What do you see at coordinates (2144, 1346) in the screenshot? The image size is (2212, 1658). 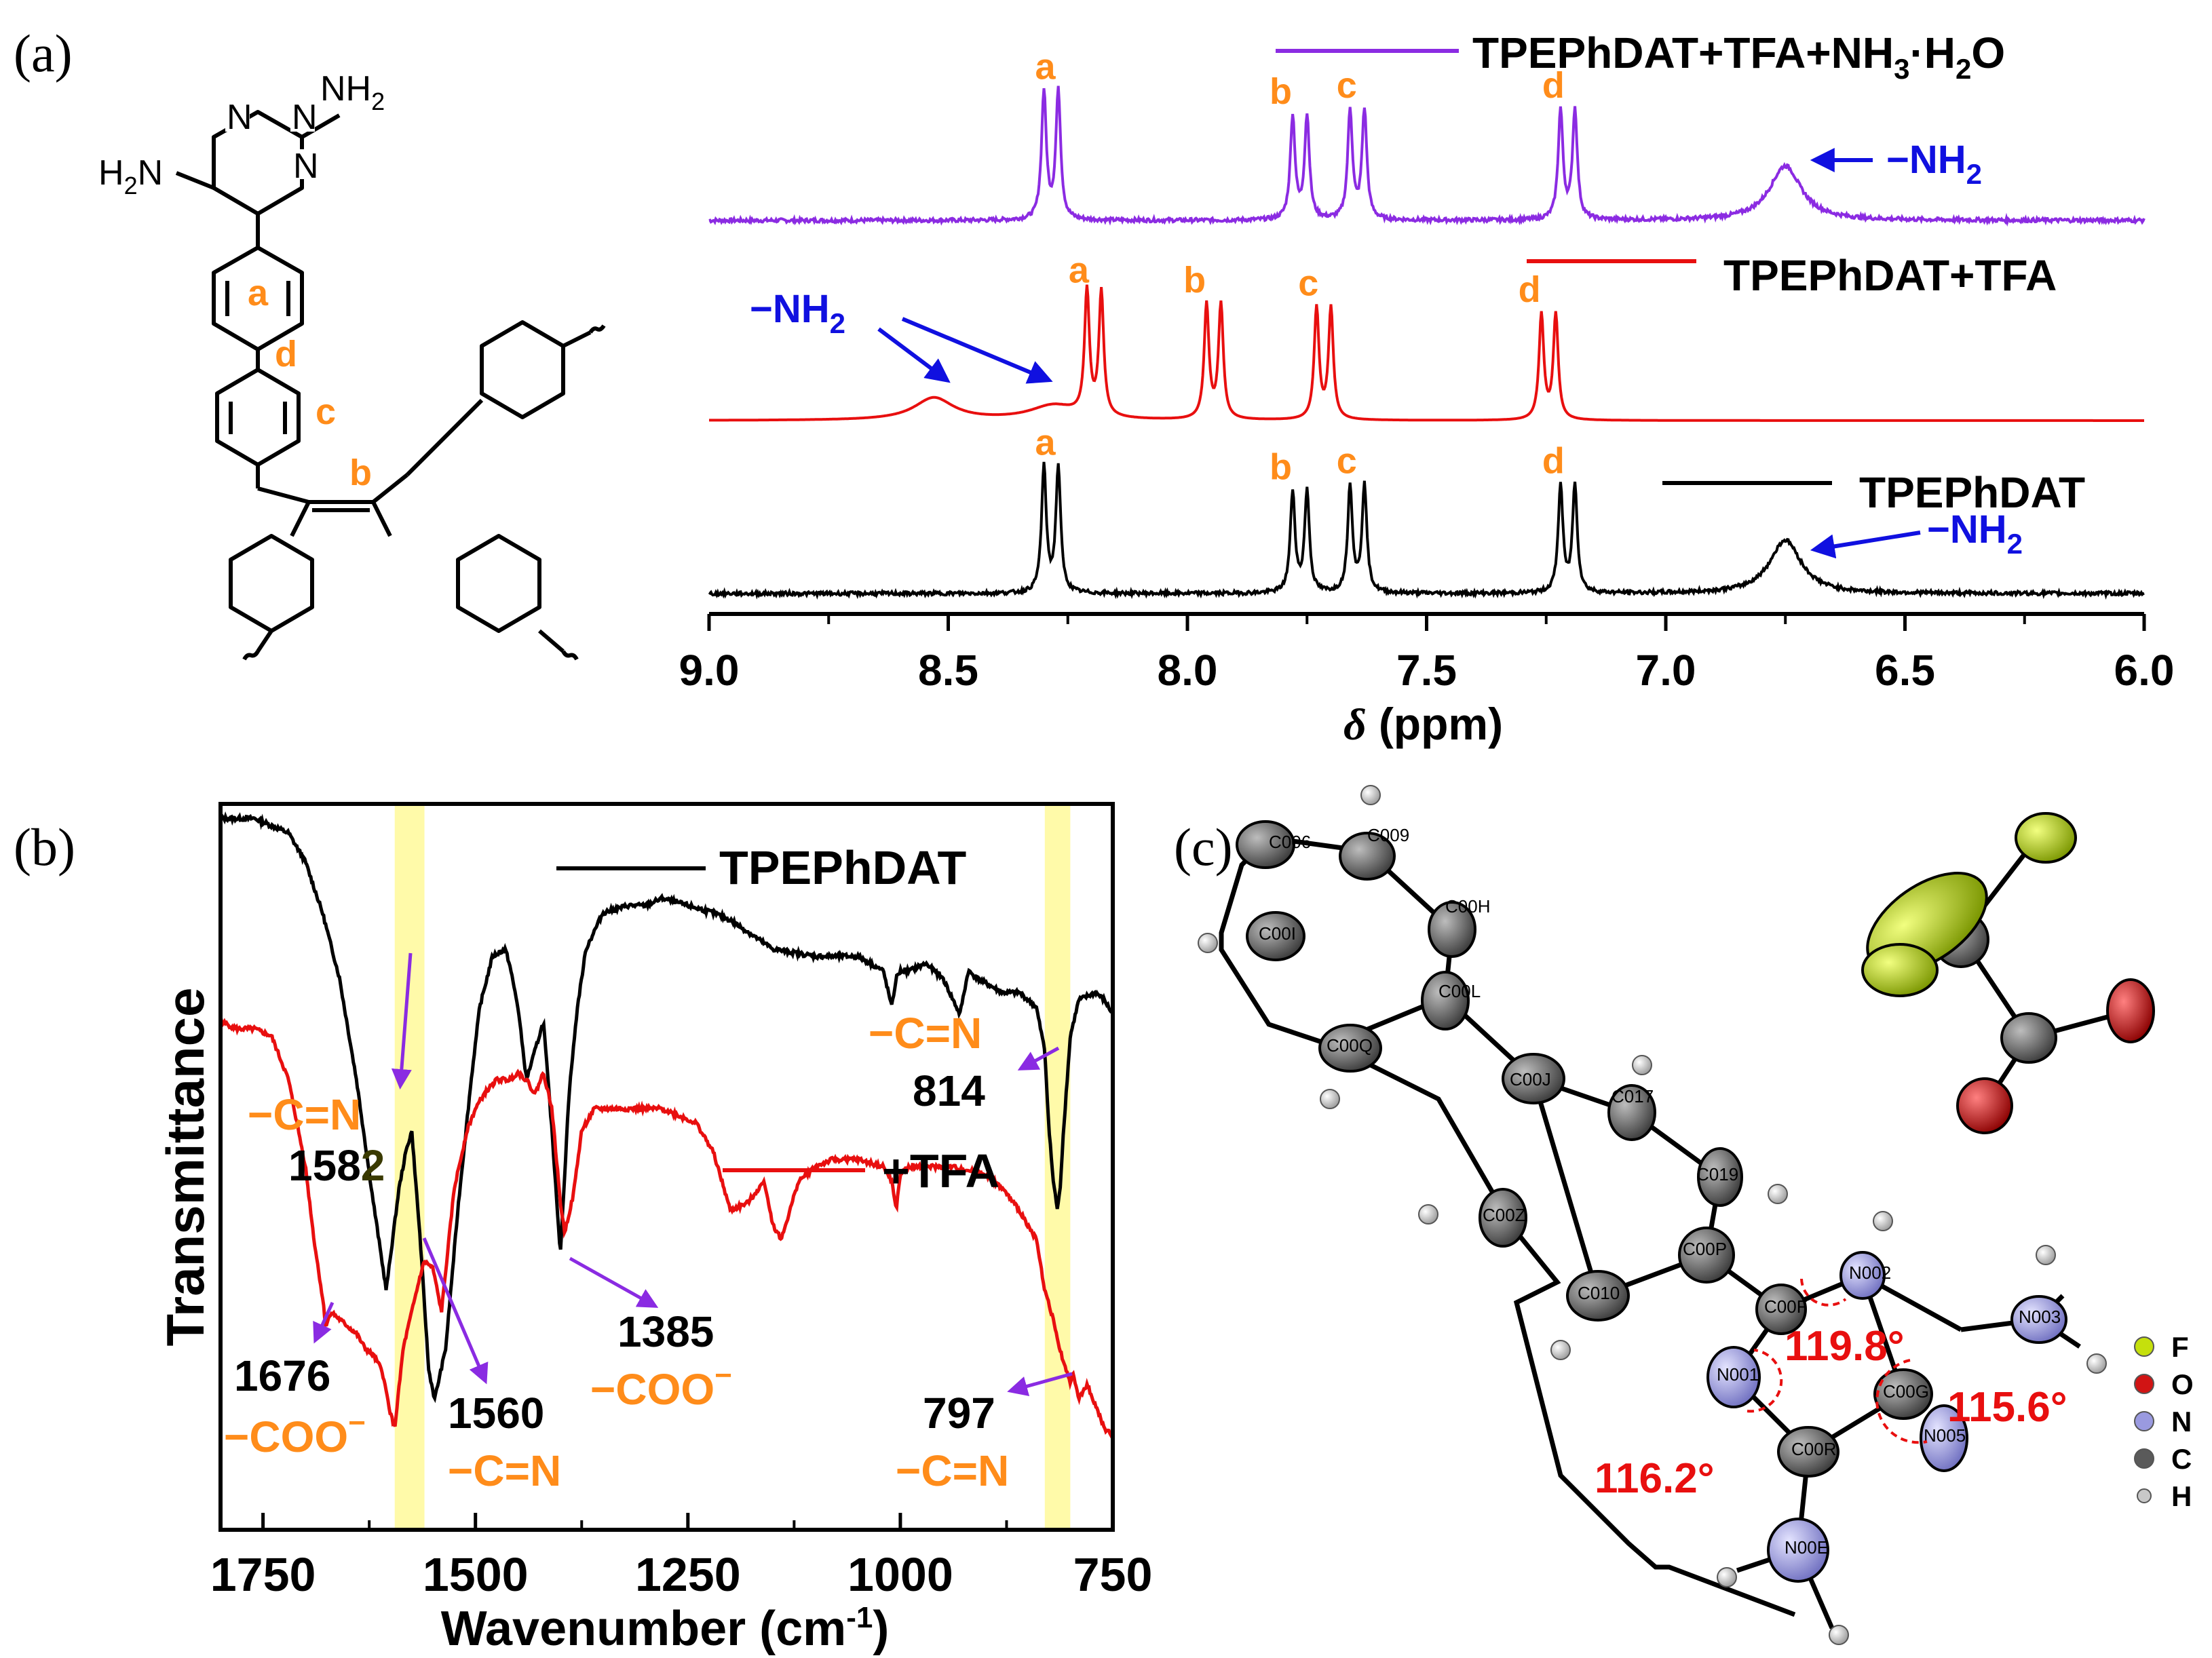 I see `legend-swatch-f` at bounding box center [2144, 1346].